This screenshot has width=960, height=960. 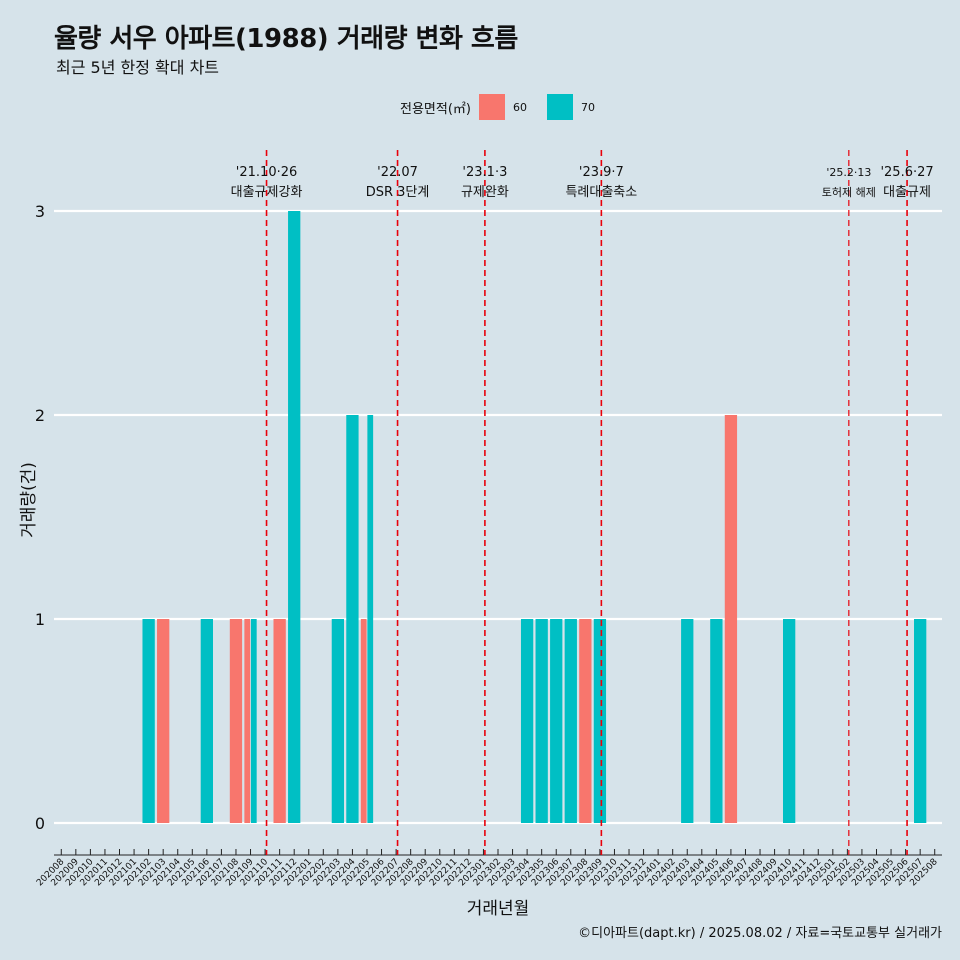 I want to click on event-date-label: '25.2·13, so click(x=848, y=172).